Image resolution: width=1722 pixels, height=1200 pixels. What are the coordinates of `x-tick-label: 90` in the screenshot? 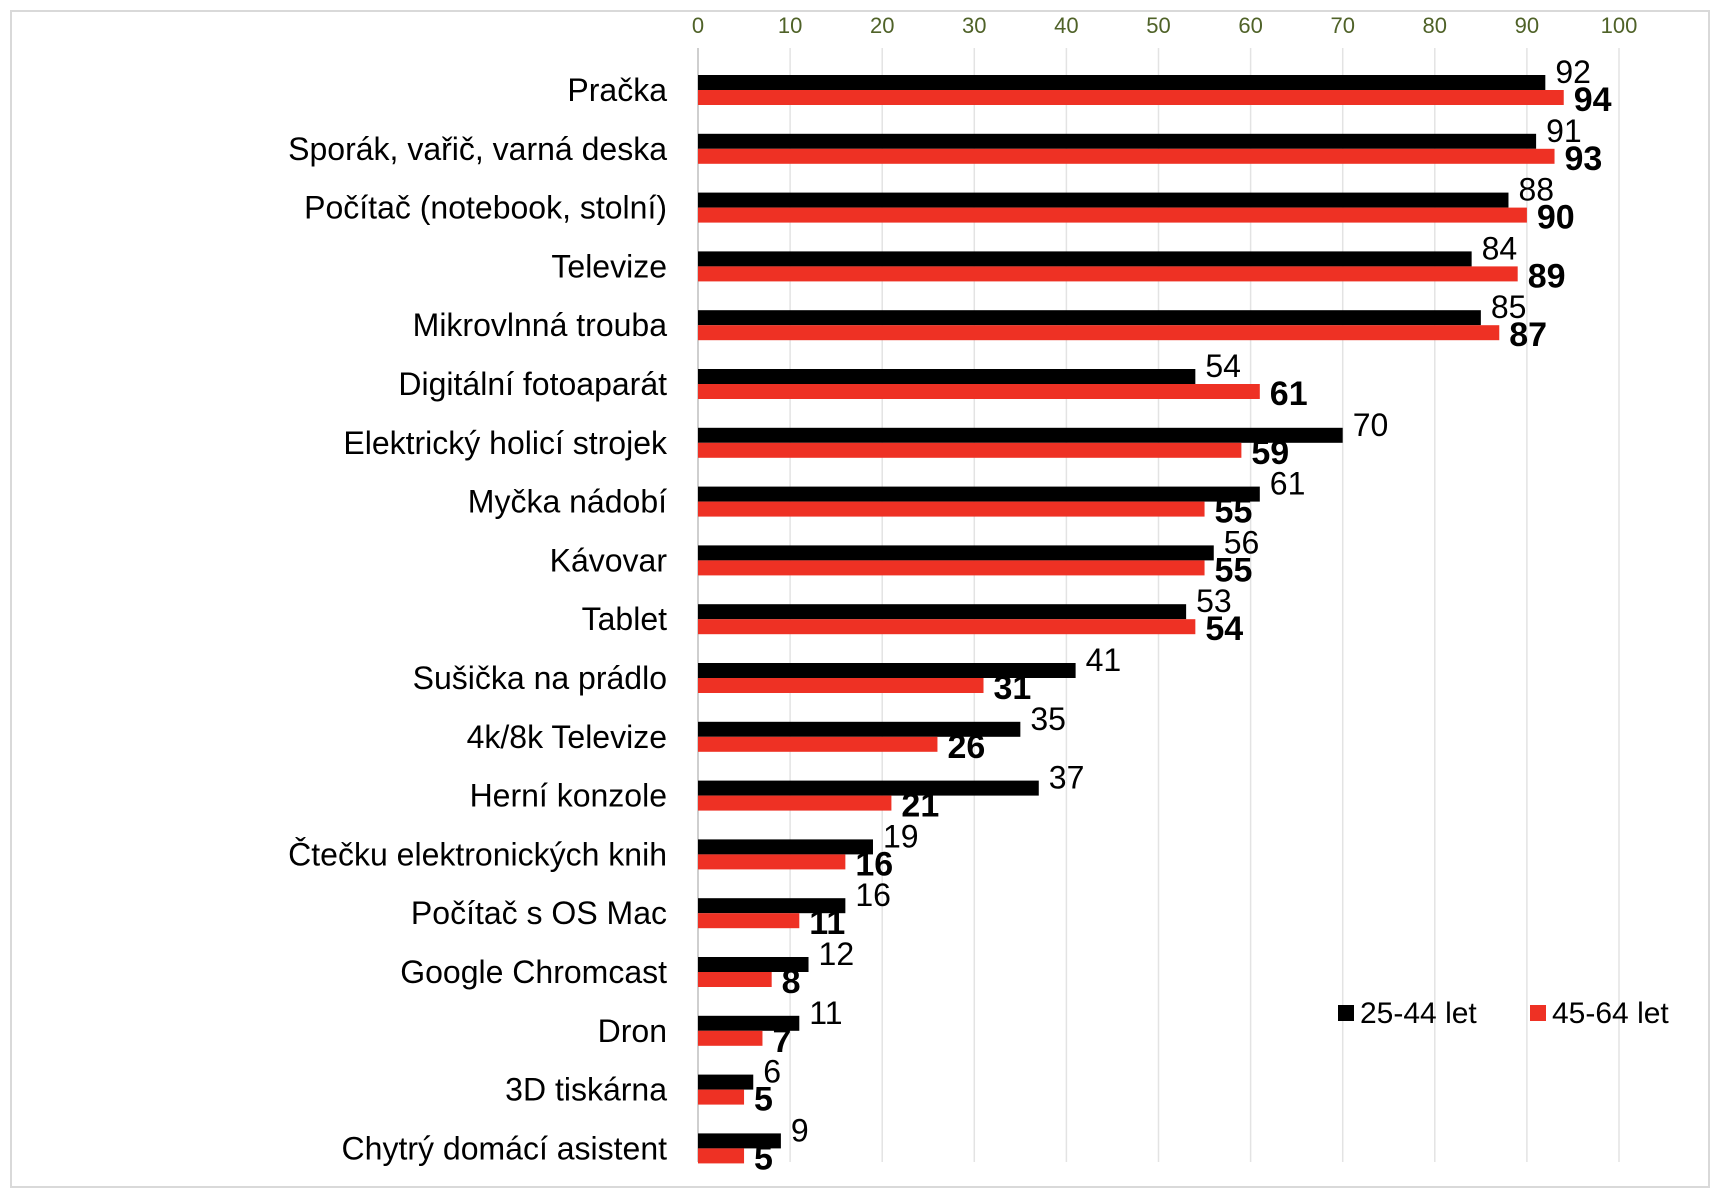 It's located at (1527, 25).